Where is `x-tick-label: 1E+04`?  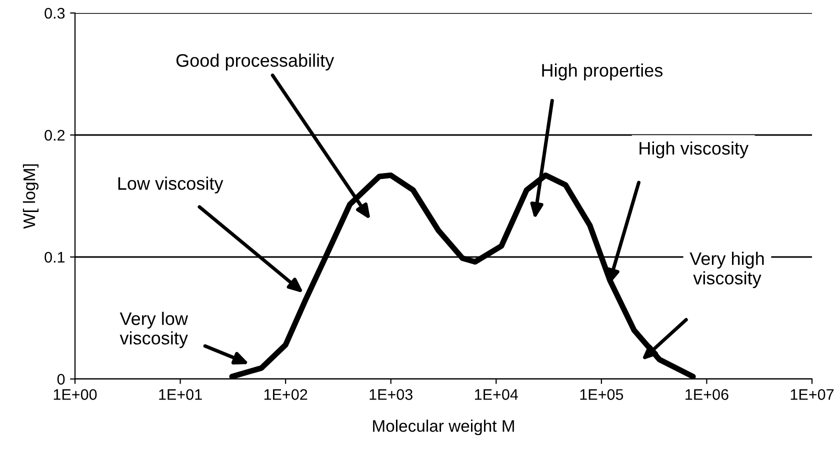 x-tick-label: 1E+04 is located at coordinates (496, 394).